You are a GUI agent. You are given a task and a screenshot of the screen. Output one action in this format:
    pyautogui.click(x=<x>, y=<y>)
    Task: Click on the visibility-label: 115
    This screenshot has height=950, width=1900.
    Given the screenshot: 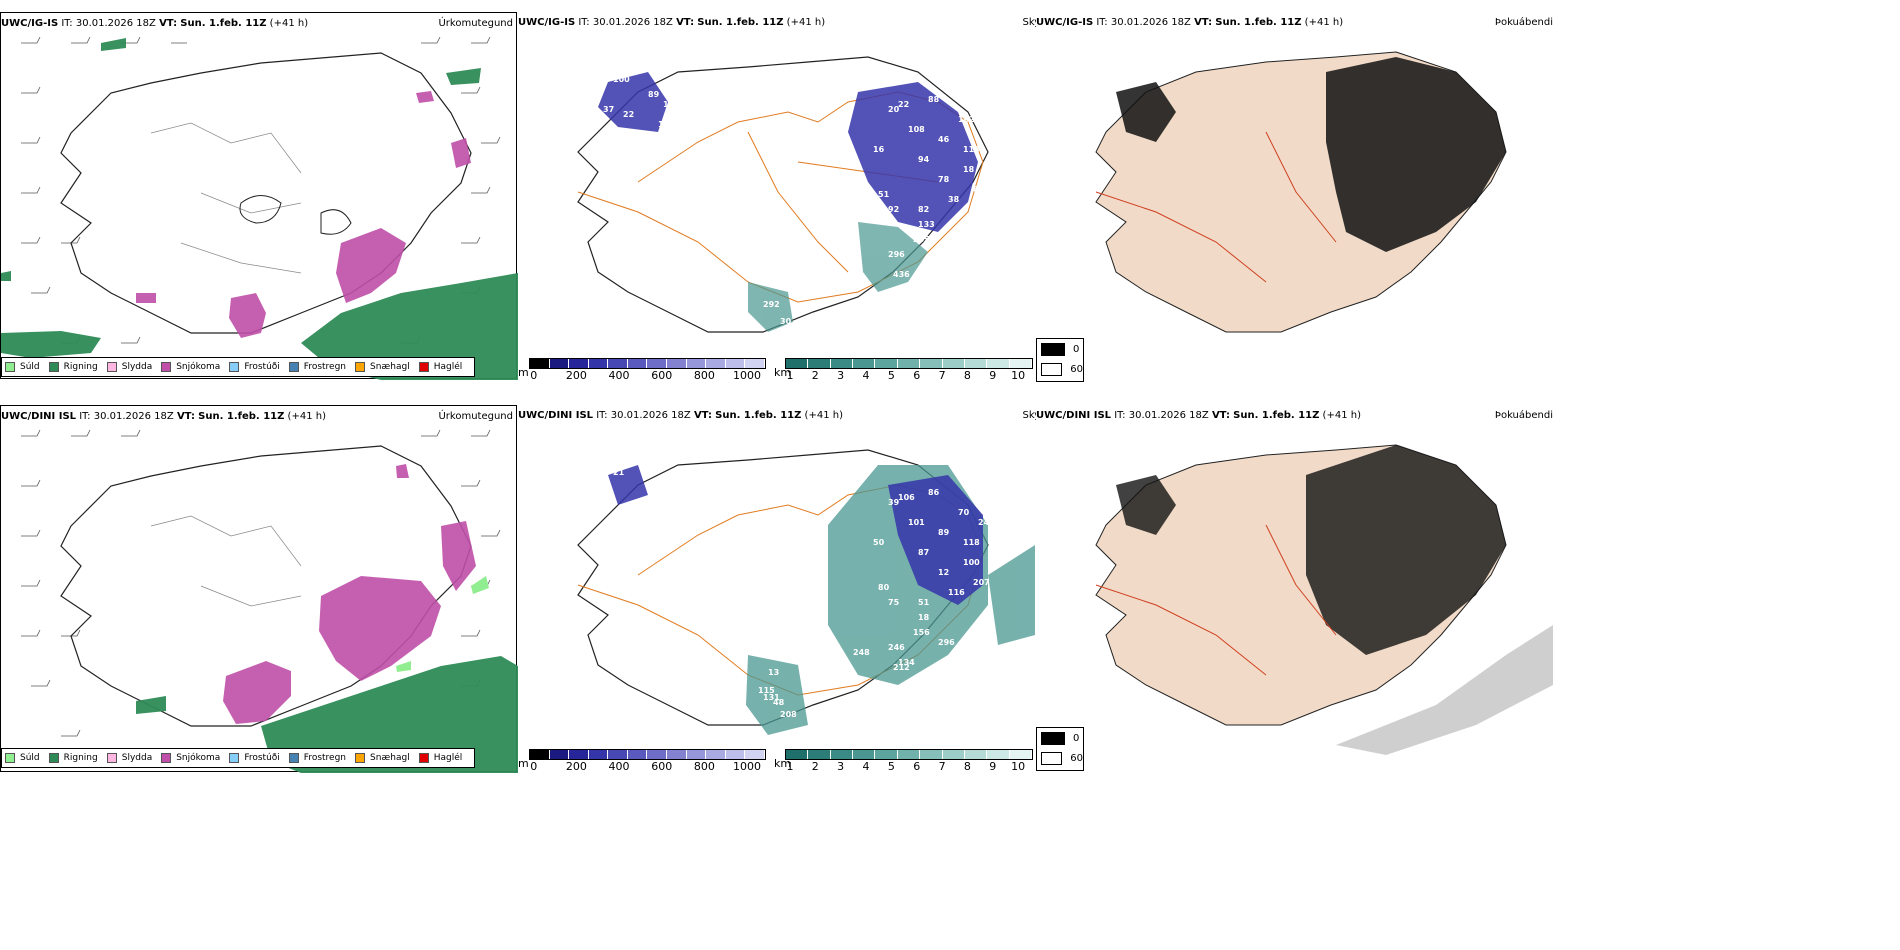 What is the action you would take?
    pyautogui.click(x=766, y=690)
    